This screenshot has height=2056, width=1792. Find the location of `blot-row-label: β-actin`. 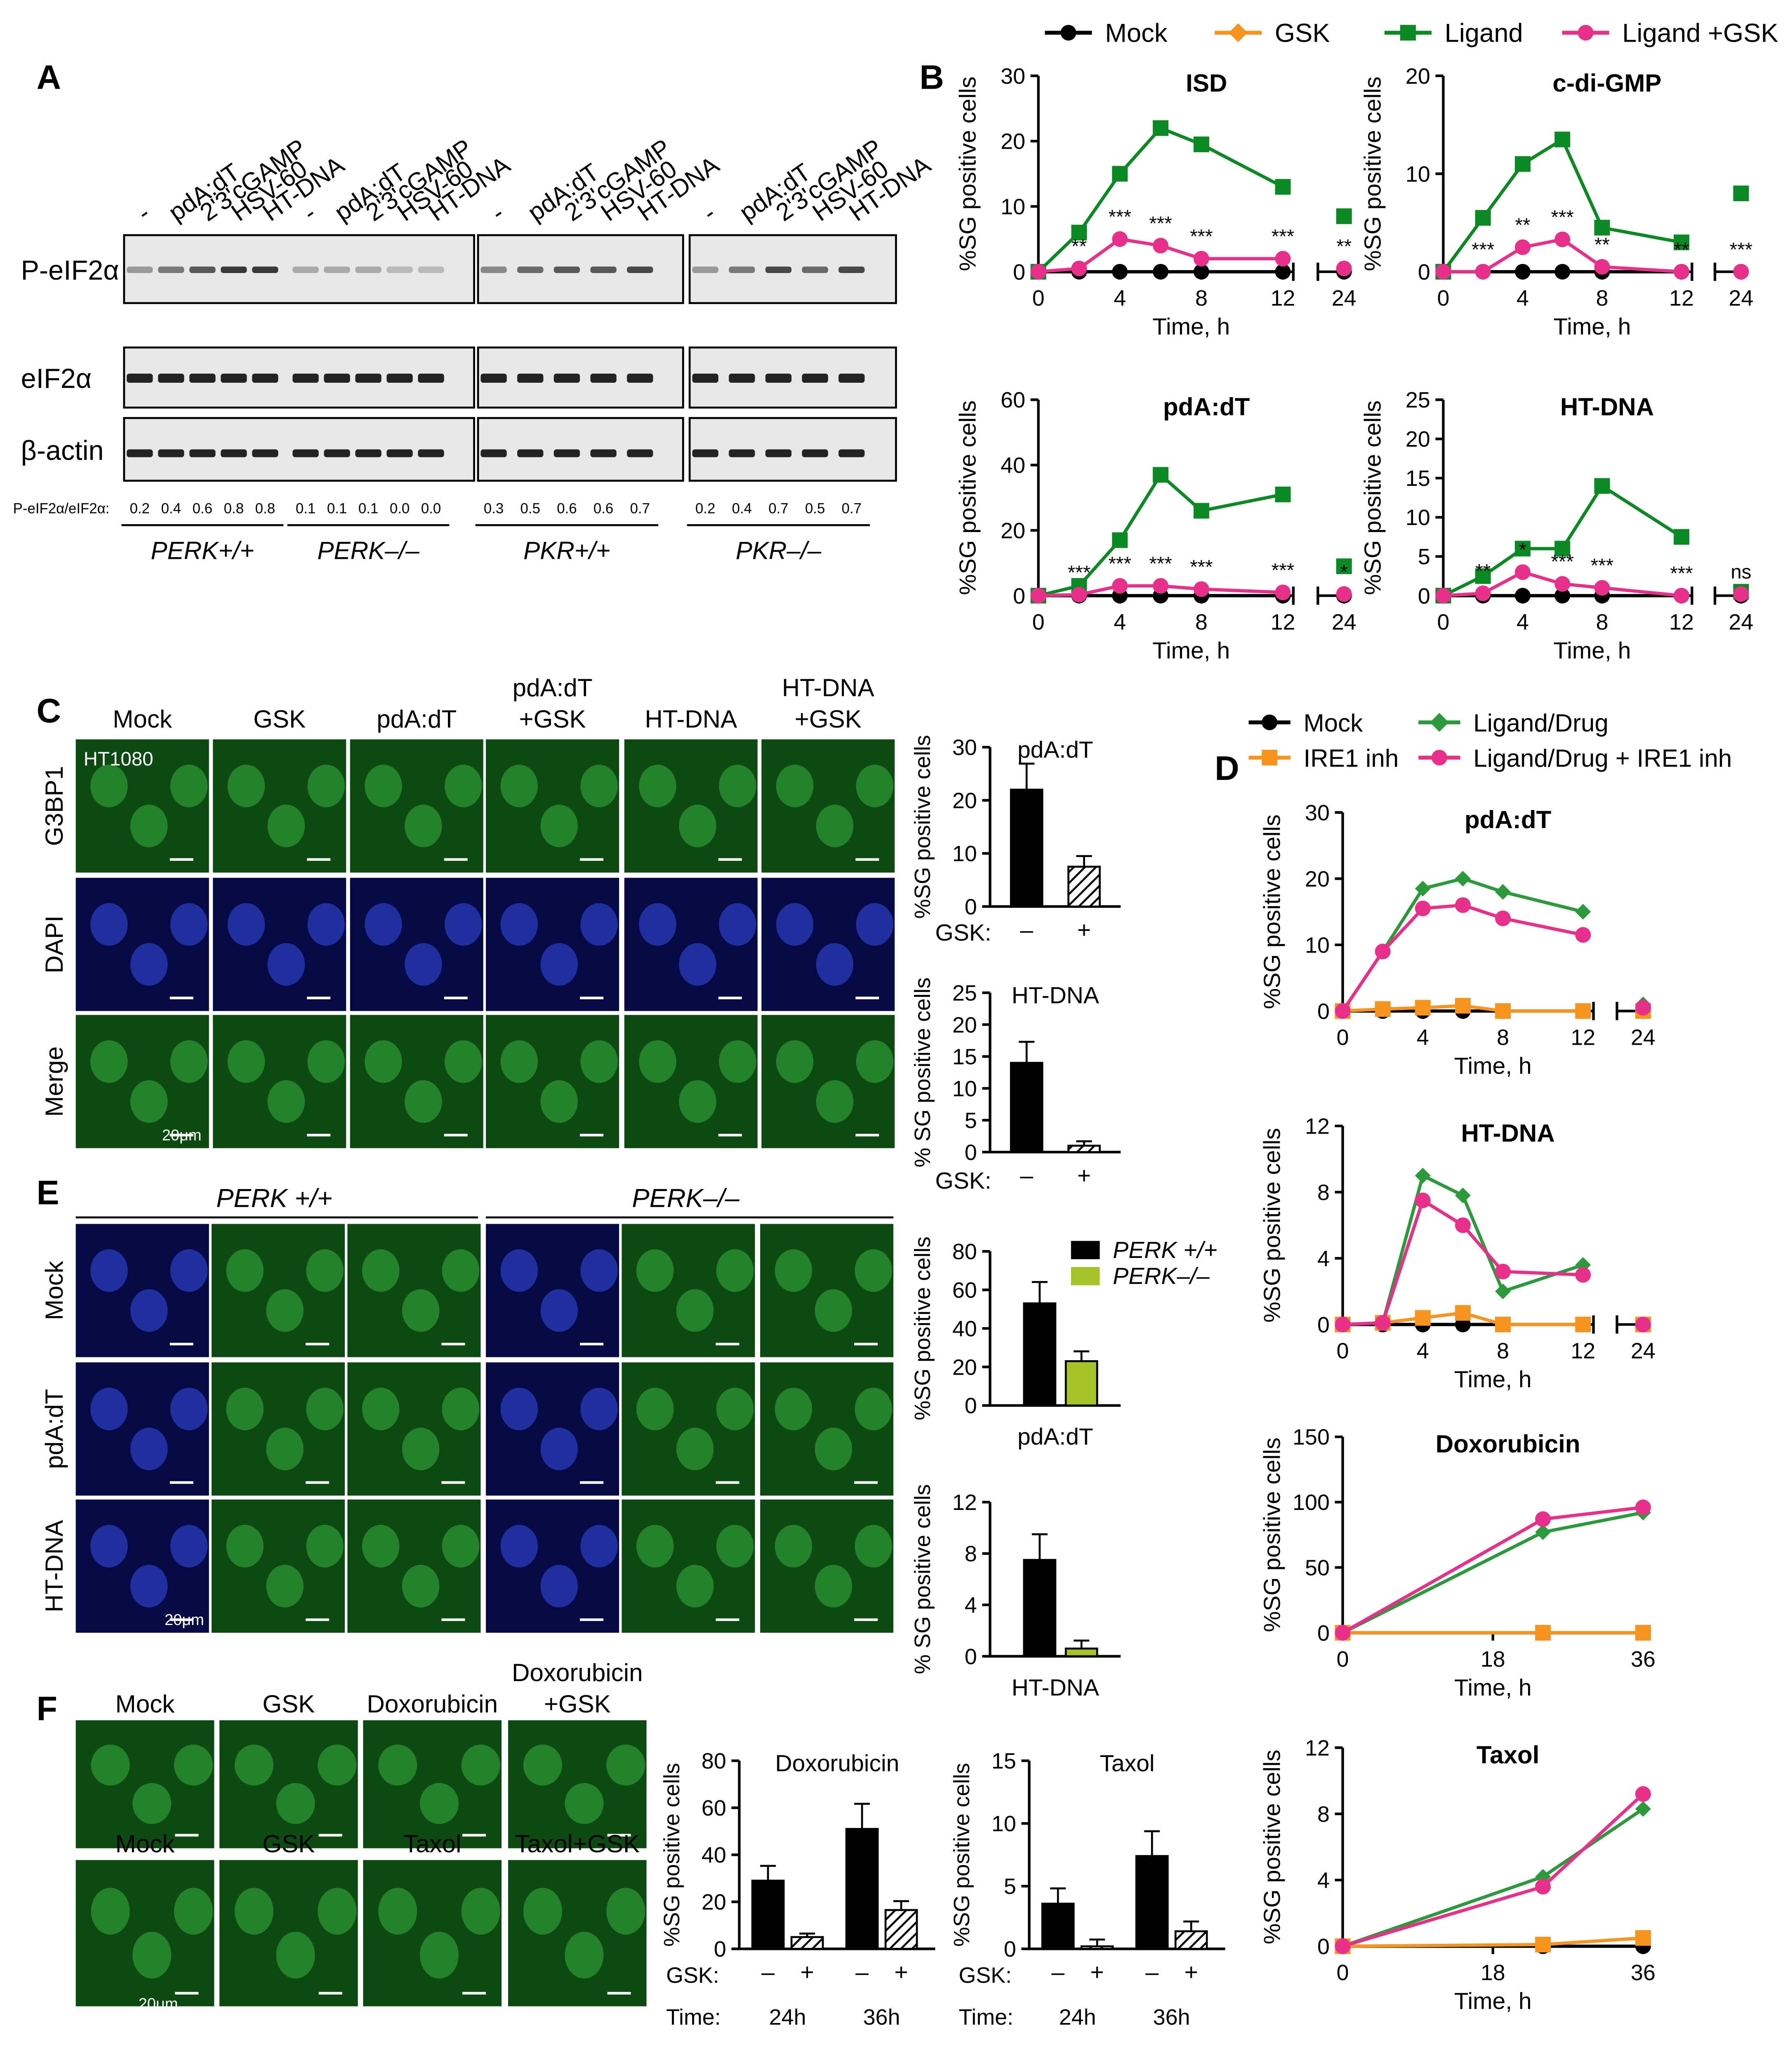

blot-row-label: β-actin is located at coordinates (62, 451).